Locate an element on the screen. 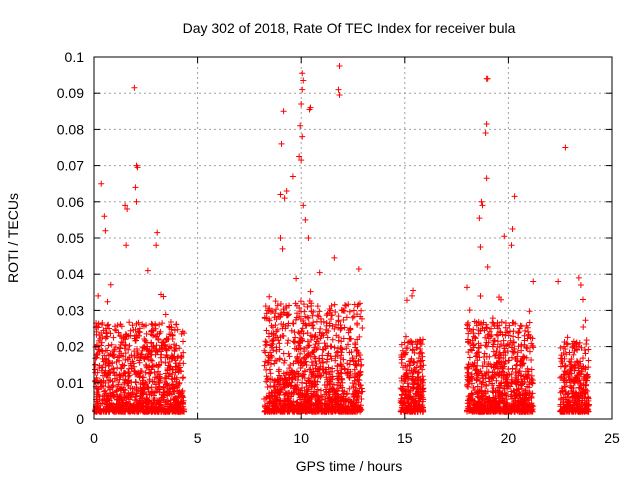 The width and height of the screenshot is (640, 480). y-tick-label: 0.01 is located at coordinates (70, 383).